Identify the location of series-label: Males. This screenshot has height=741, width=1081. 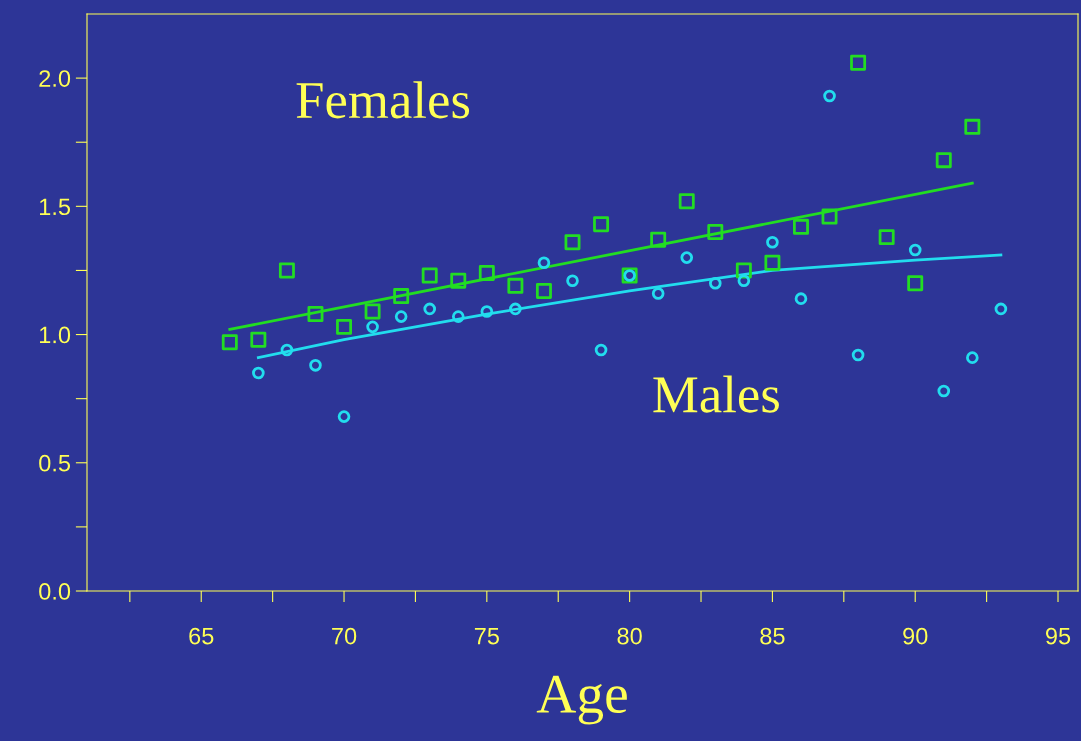
(716, 394).